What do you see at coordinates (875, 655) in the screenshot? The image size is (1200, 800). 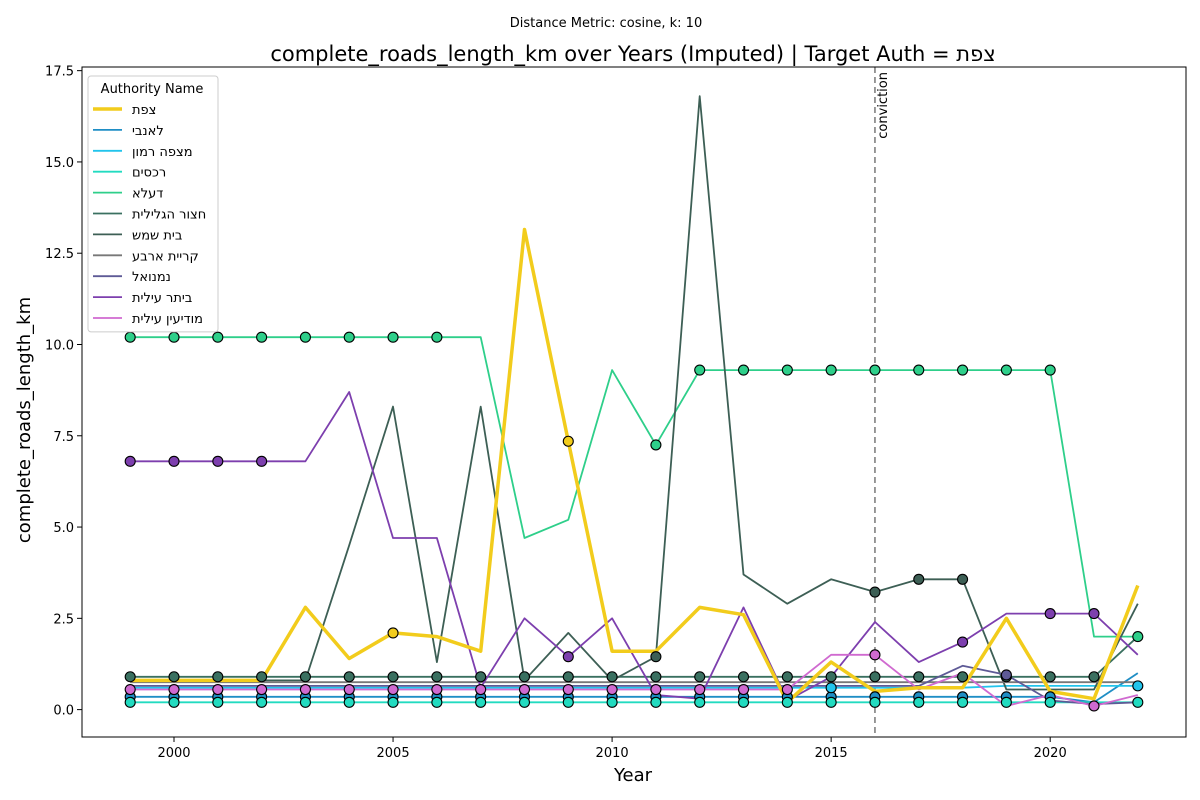 I see `imputed-point-10-2016` at bounding box center [875, 655].